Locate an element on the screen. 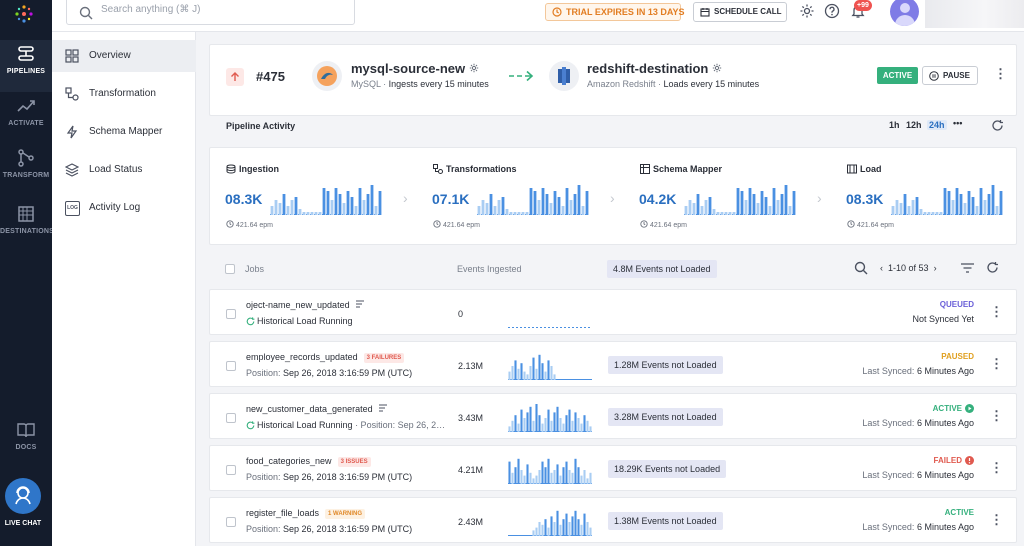 This screenshot has height=546, width=1024. source-name: mysql-source-new is located at coordinates (415, 68).